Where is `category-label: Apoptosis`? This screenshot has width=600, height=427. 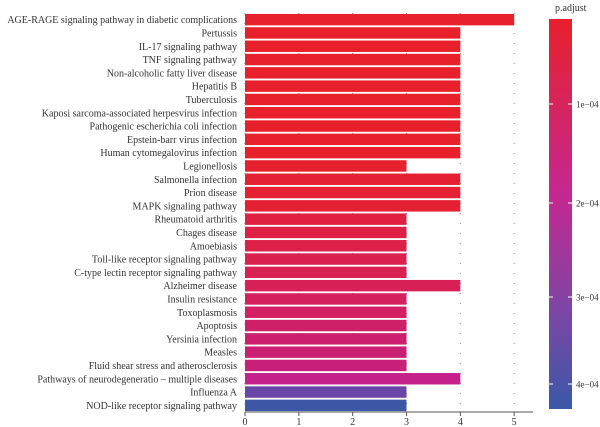
category-label: Apoptosis is located at coordinates (216, 326).